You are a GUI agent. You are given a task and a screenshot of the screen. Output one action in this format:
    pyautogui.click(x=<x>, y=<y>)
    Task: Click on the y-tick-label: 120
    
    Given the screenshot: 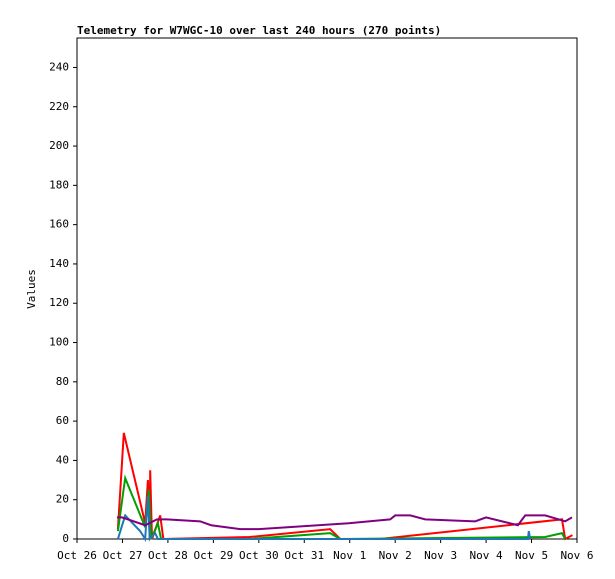 What is the action you would take?
    pyautogui.click(x=59, y=302)
    